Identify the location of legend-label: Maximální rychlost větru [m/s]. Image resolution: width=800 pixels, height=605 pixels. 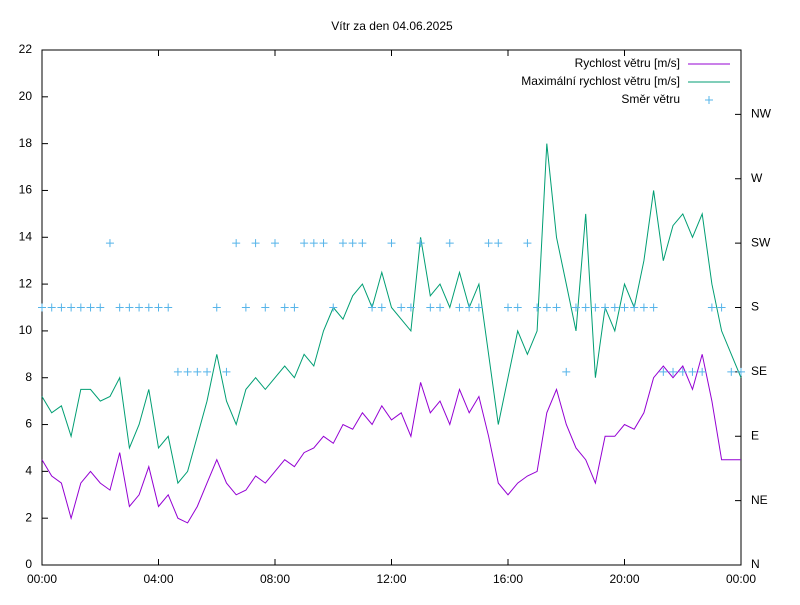
(600, 81).